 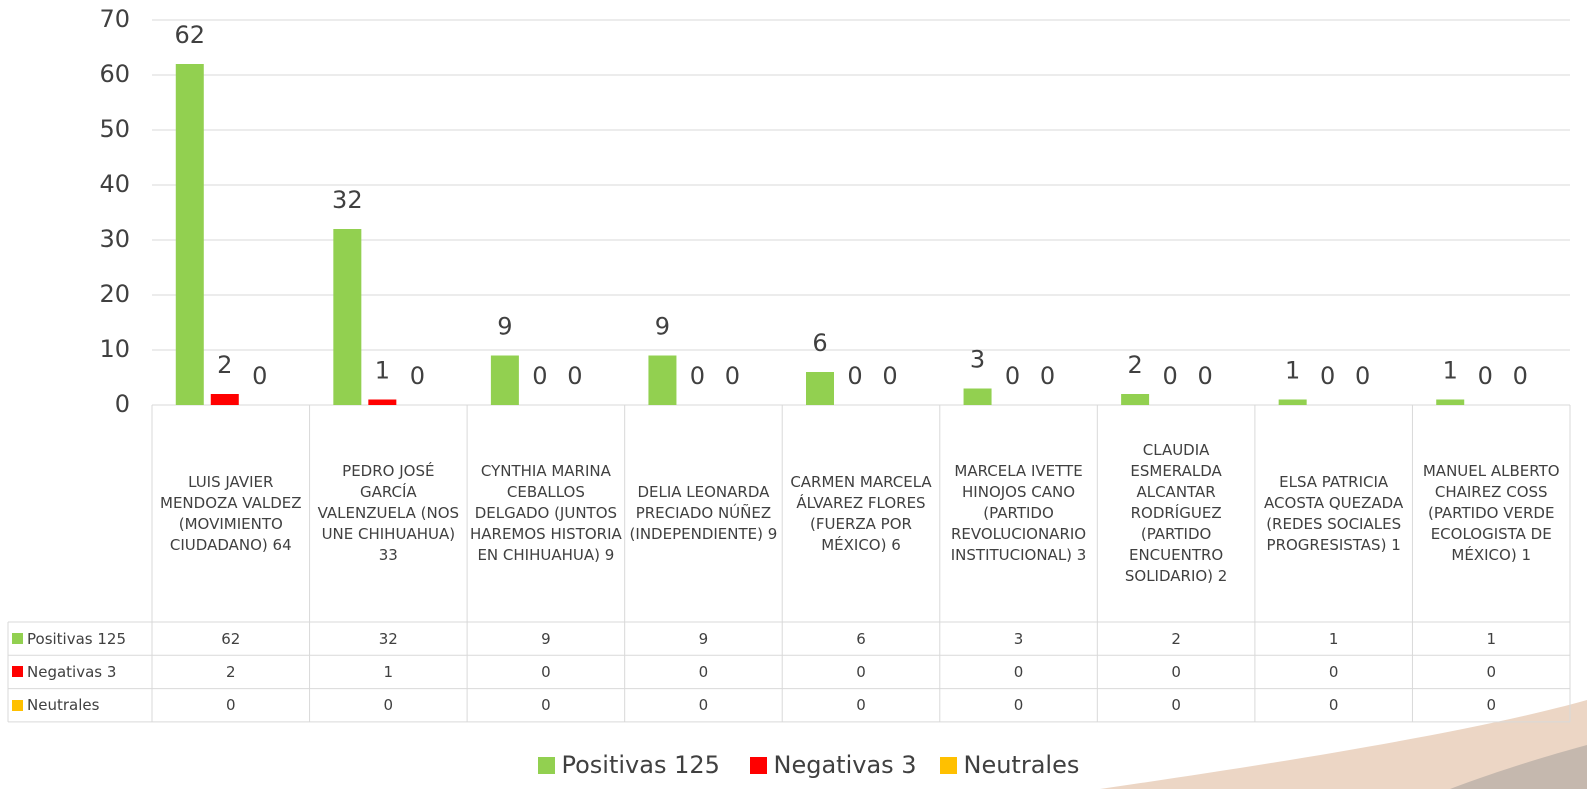 What do you see at coordinates (231, 638) in the screenshot?
I see `table-cell: 62` at bounding box center [231, 638].